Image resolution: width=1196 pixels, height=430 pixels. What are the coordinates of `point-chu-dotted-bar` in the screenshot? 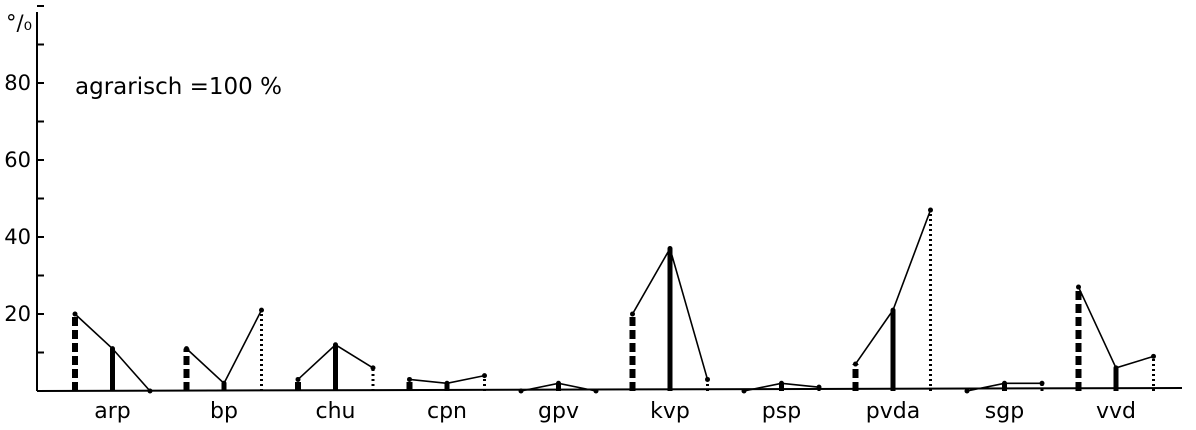 It's located at (373, 368).